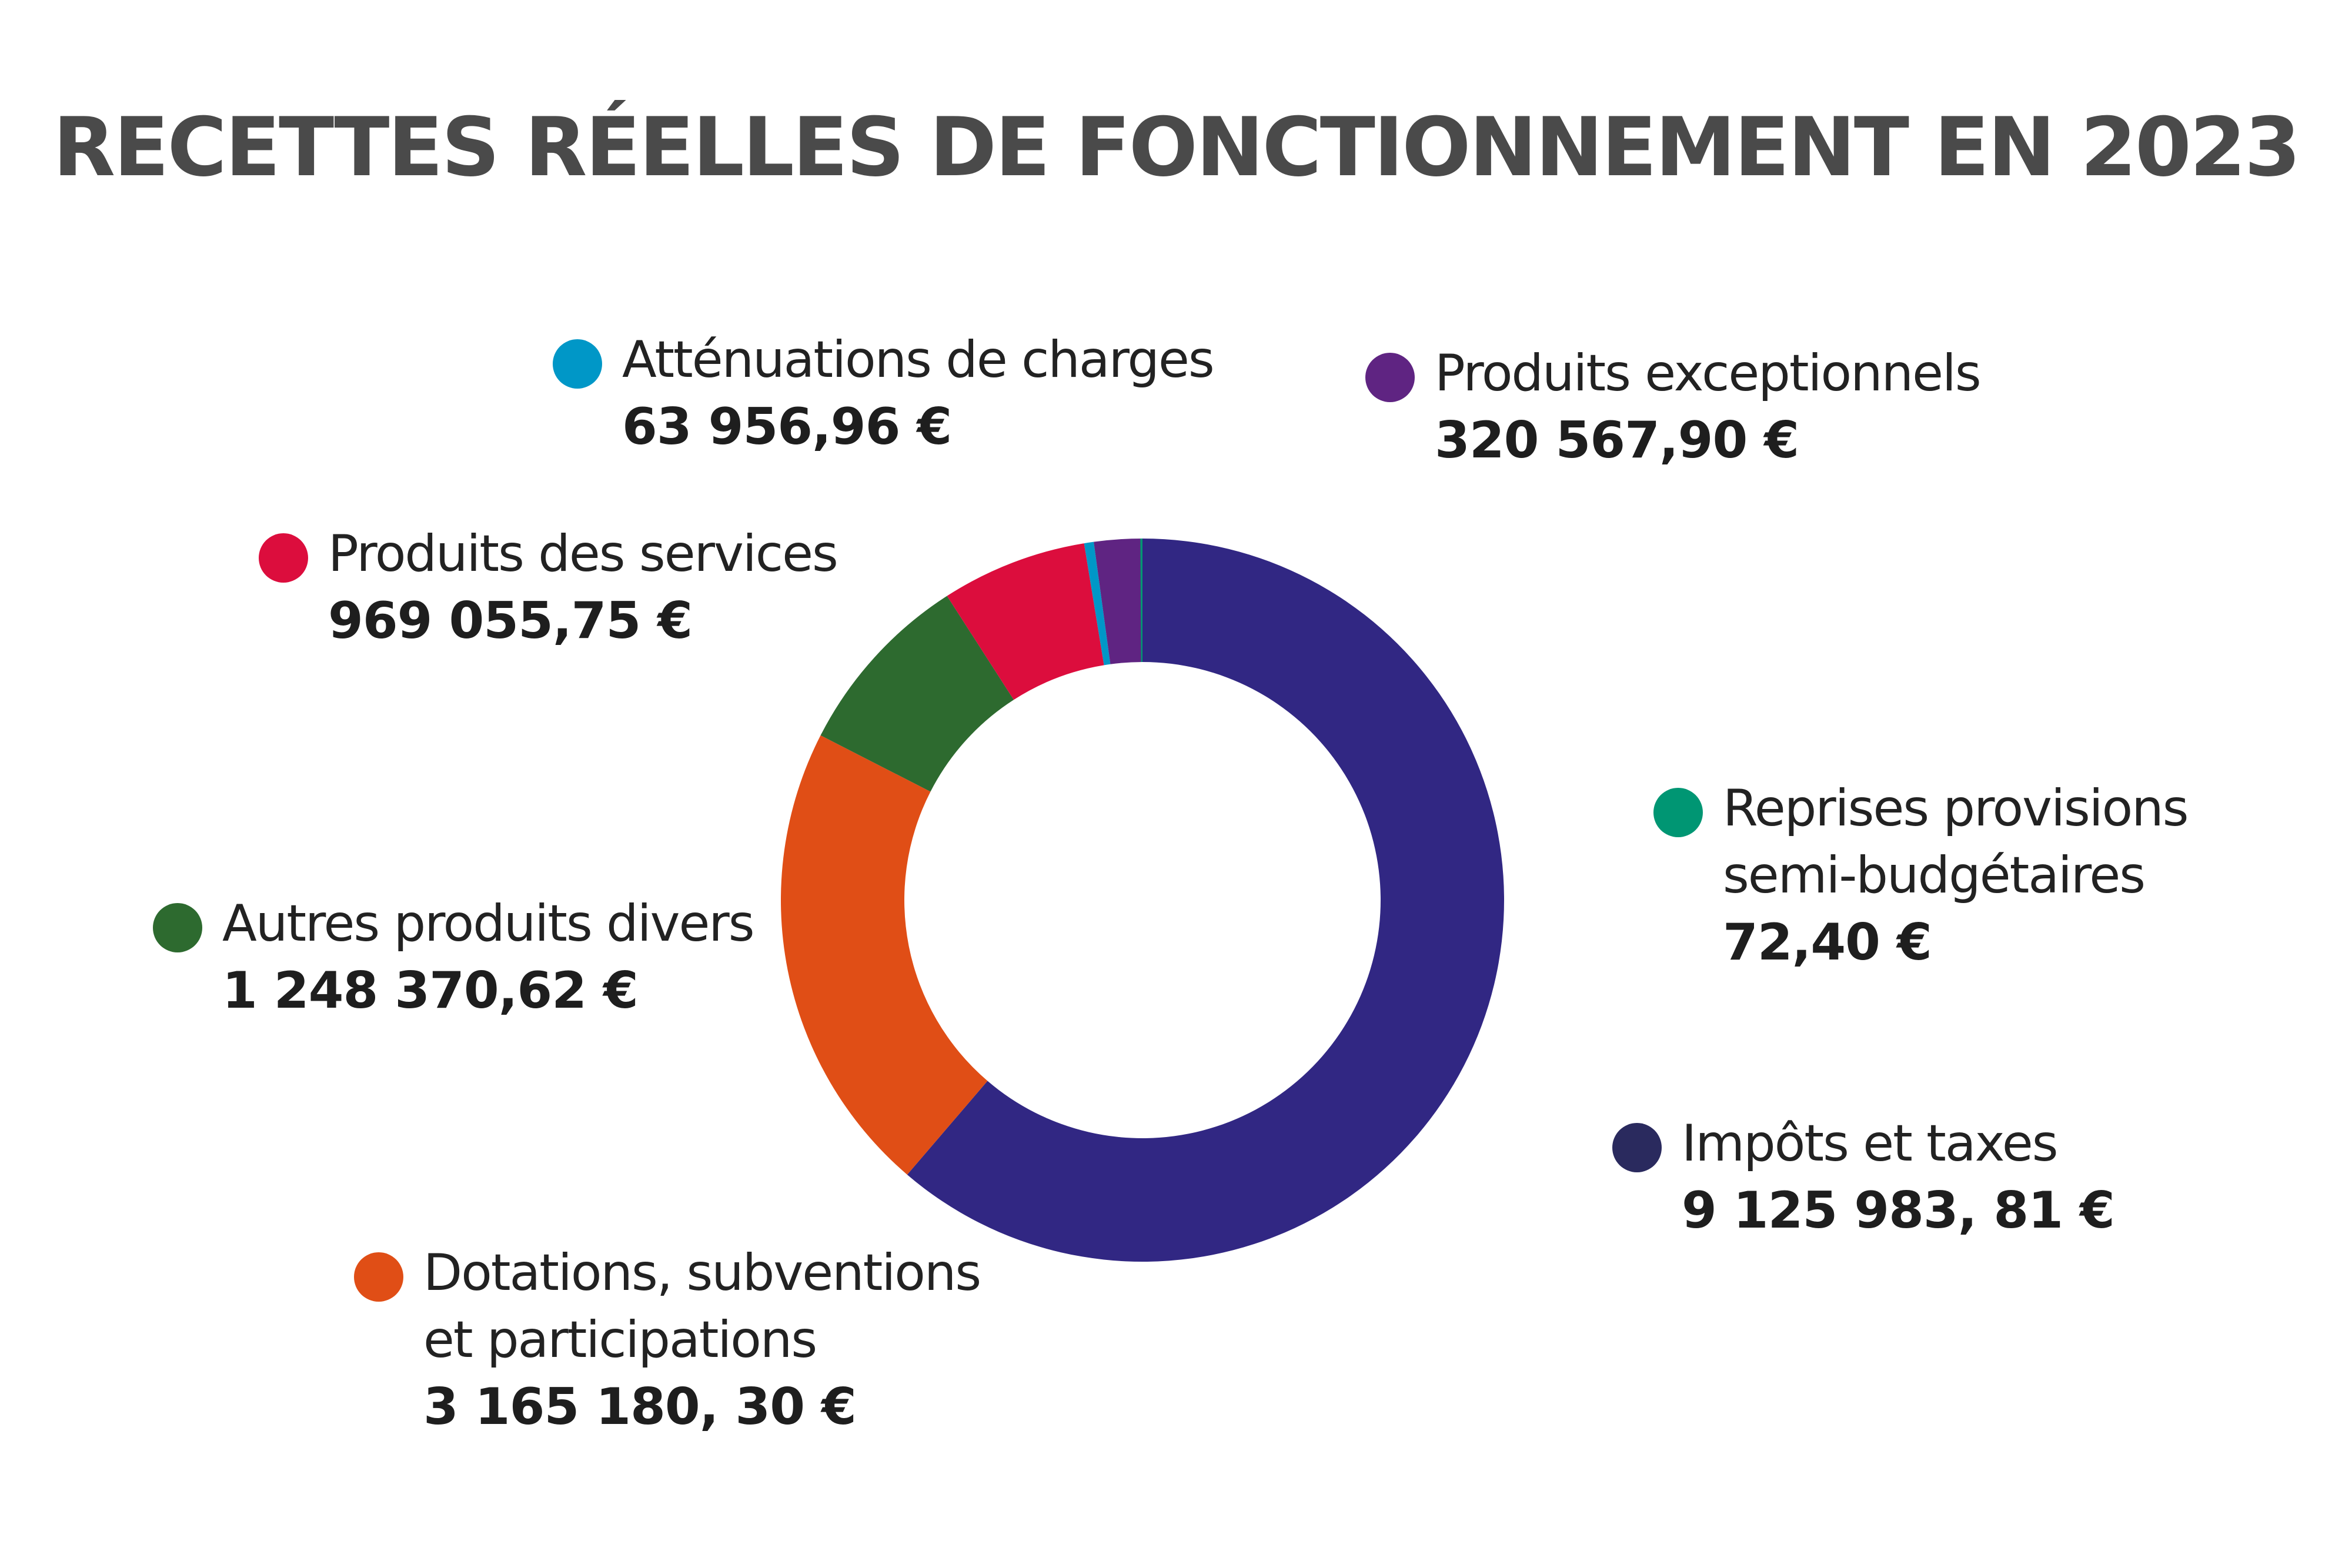  Describe the element at coordinates (884, 393) in the screenshot. I see `legend-item-attenuations: Atténuations de charges 63 956,96 €` at that location.